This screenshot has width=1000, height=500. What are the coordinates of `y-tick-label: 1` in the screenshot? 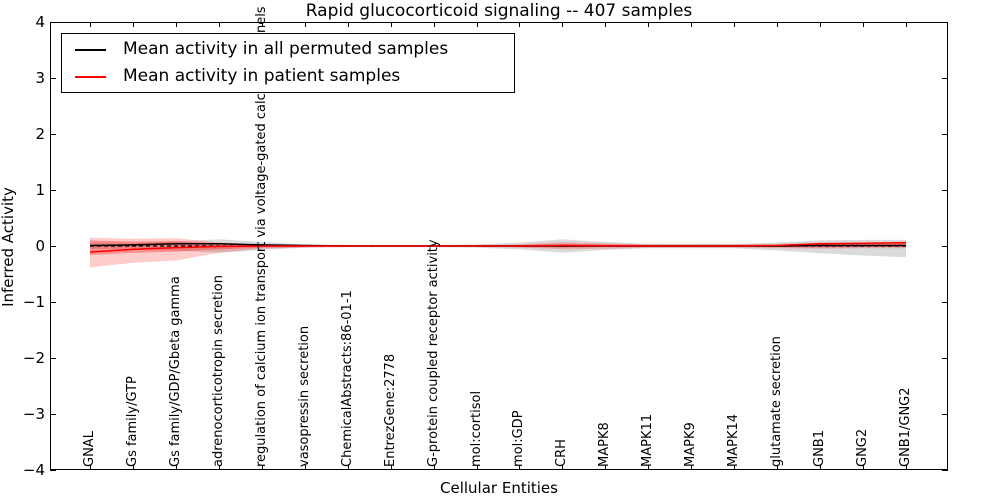 It's located at (40, 190).